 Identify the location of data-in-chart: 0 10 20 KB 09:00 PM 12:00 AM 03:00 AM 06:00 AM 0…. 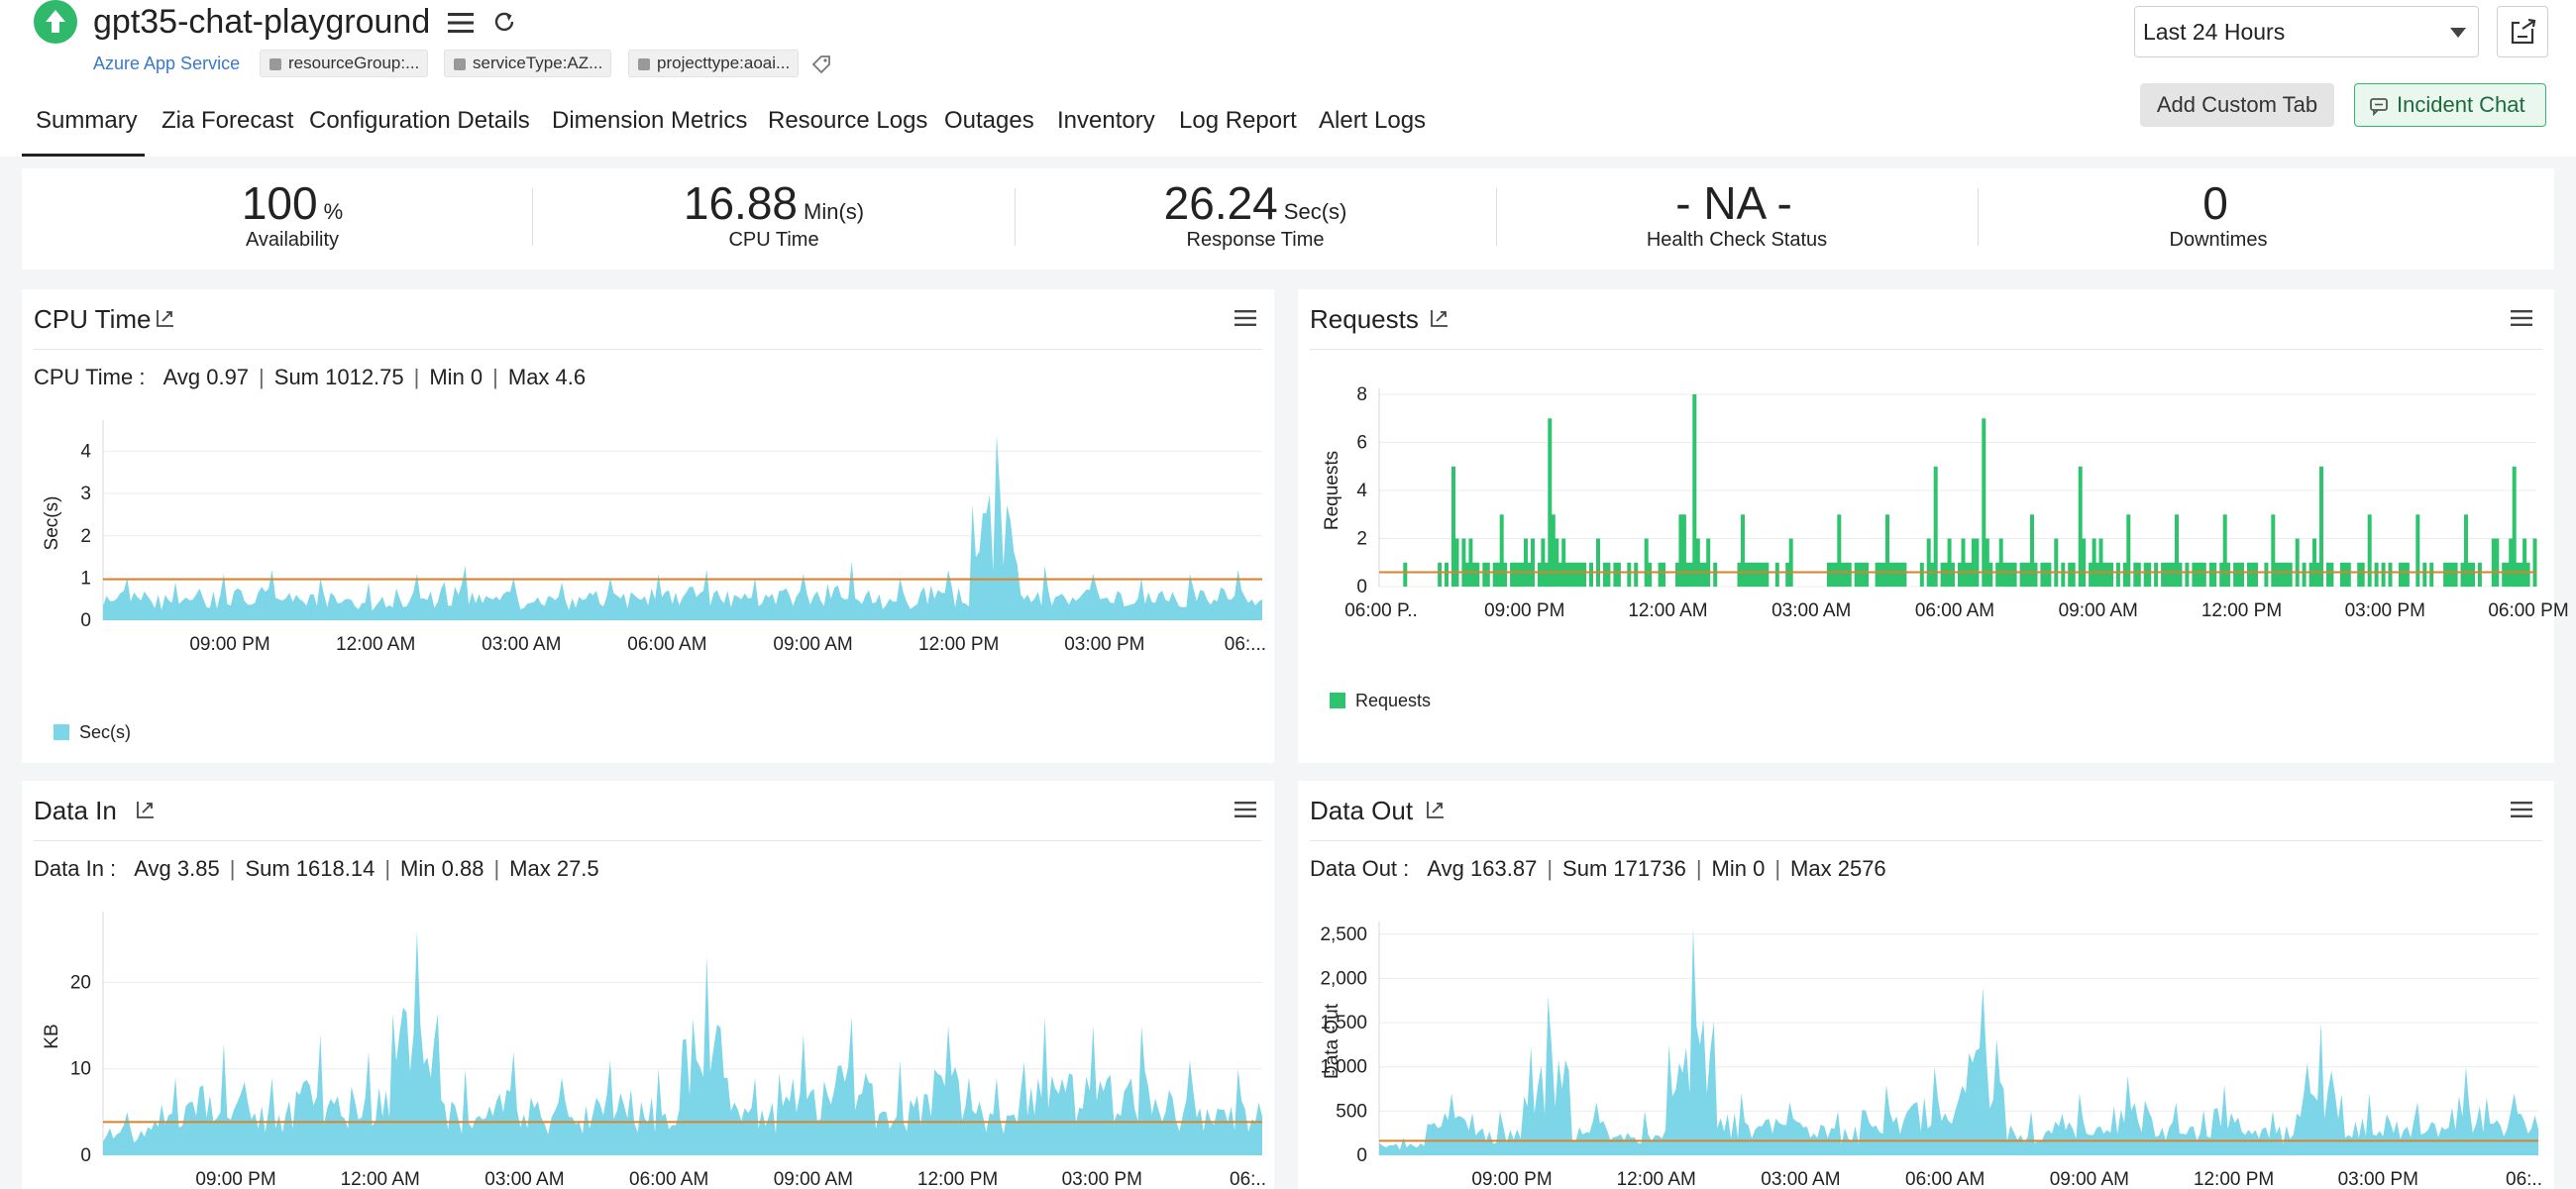
(648, 1045).